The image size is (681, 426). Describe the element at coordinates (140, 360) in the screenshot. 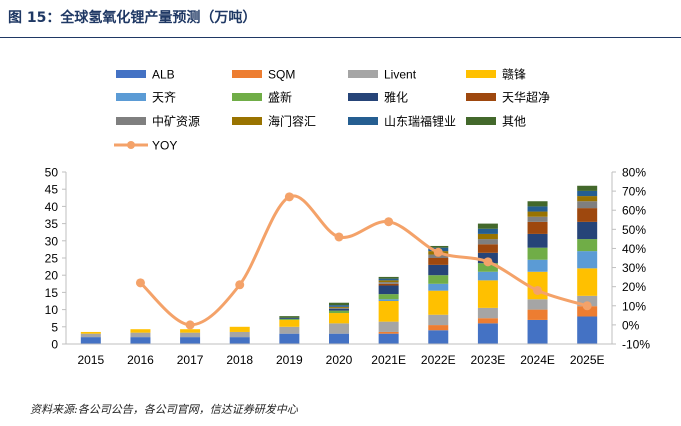

I see `x-tick-label: 2016` at that location.